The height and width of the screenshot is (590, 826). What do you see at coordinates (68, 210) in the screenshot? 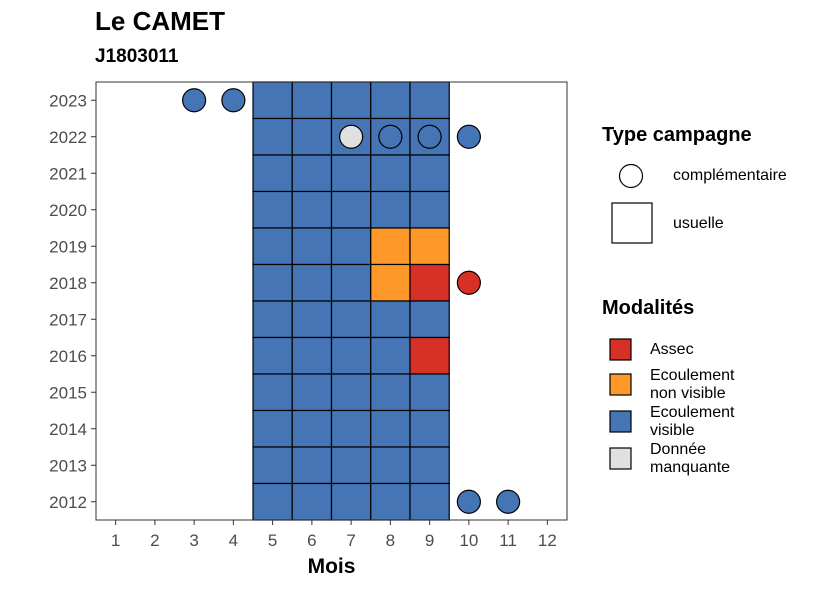
I see `y-tick-label-2020: 2020` at bounding box center [68, 210].